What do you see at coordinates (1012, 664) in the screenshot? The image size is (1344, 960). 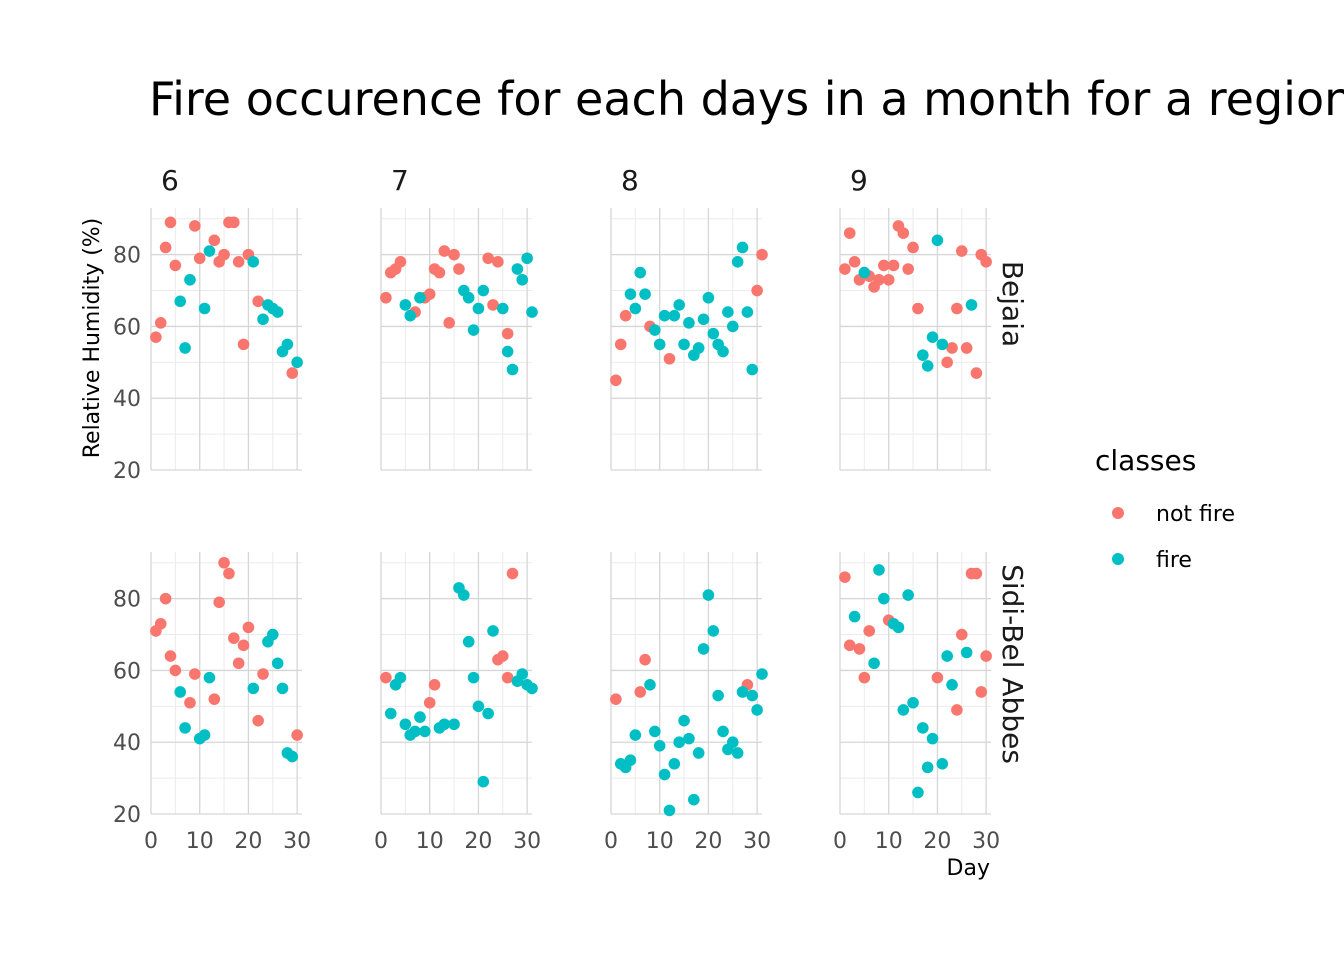 I see `facet-row-label: Sidi-Bel Abbes` at bounding box center [1012, 664].